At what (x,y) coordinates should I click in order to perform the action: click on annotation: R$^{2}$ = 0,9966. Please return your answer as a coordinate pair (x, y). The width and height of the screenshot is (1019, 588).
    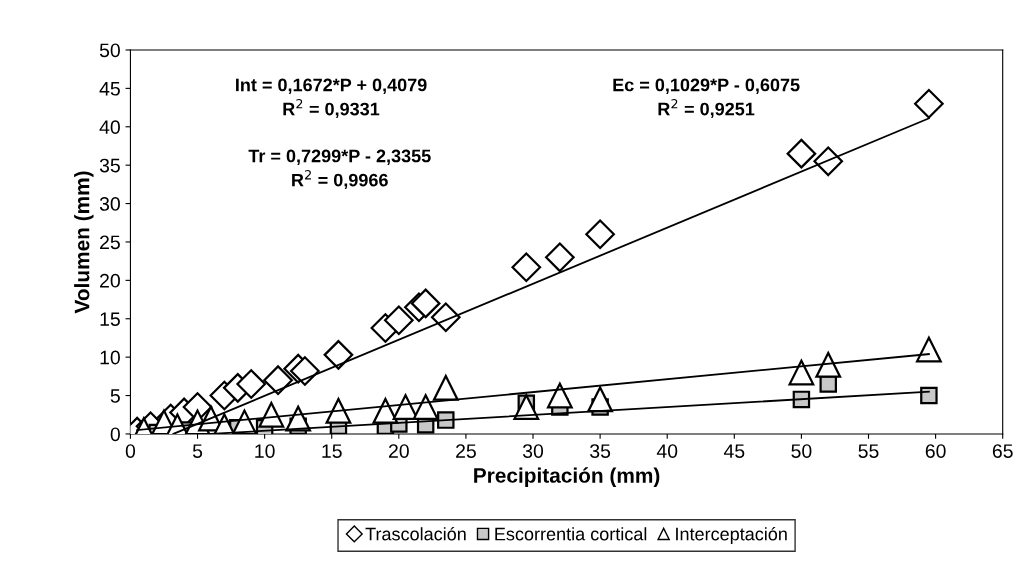
    Looking at the image, I should click on (340, 180).